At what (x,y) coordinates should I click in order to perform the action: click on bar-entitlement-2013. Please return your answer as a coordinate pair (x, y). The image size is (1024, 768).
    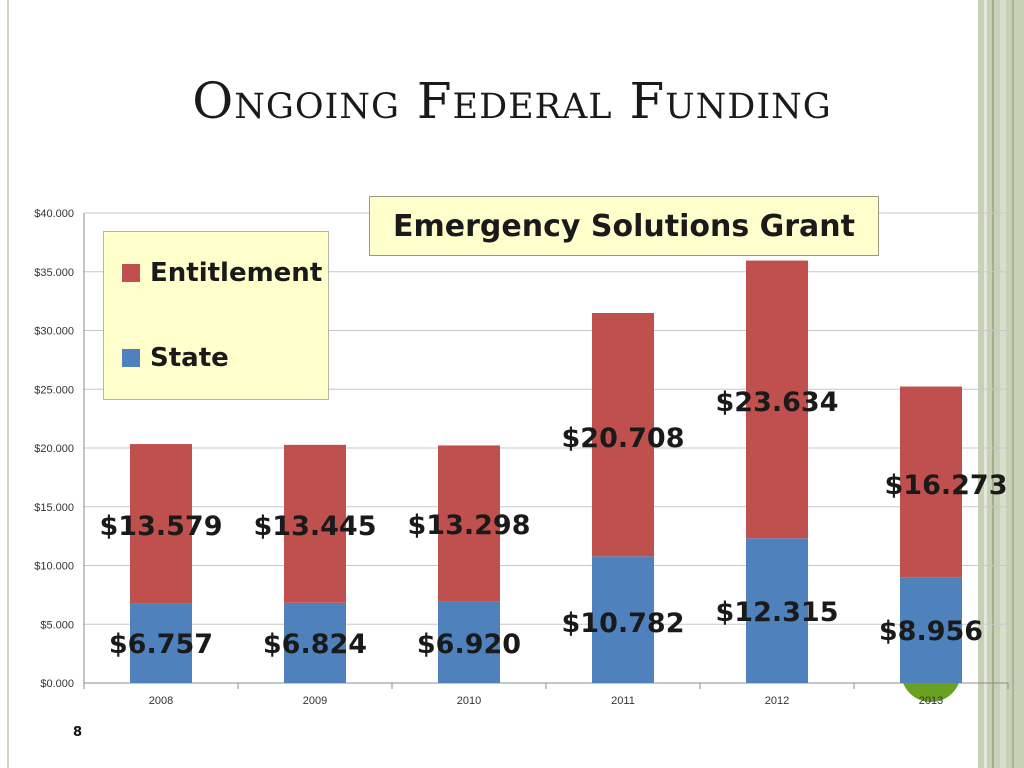
    Looking at the image, I should click on (931, 482).